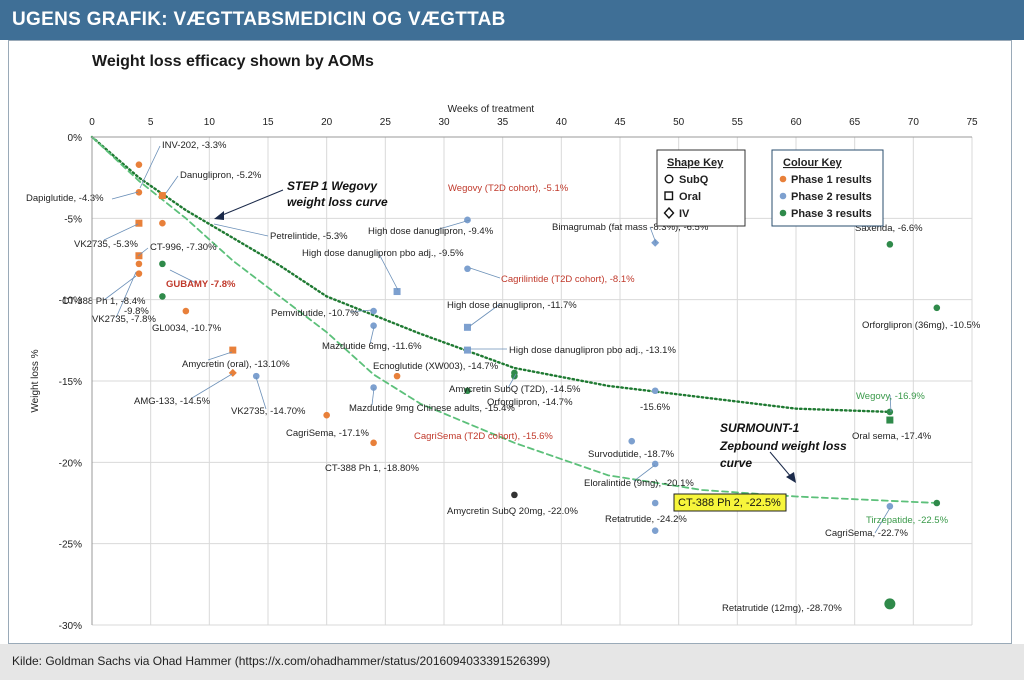 Image resolution: width=1024 pixels, height=680 pixels. What do you see at coordinates (512, 20) in the screenshot?
I see `banner: UGENS GRAFIK: VÆGTTABSMEDICIN OG VÆGTTAB` at bounding box center [512, 20].